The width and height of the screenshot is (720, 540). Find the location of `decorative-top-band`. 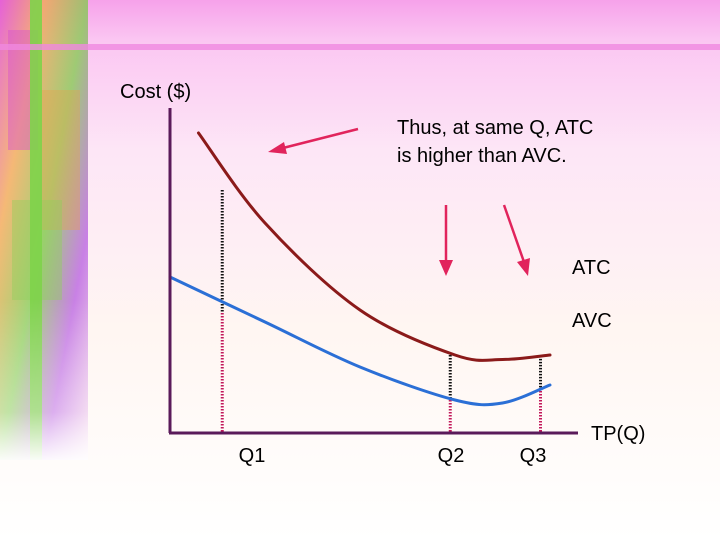

decorative-top-band is located at coordinates (360, 47).